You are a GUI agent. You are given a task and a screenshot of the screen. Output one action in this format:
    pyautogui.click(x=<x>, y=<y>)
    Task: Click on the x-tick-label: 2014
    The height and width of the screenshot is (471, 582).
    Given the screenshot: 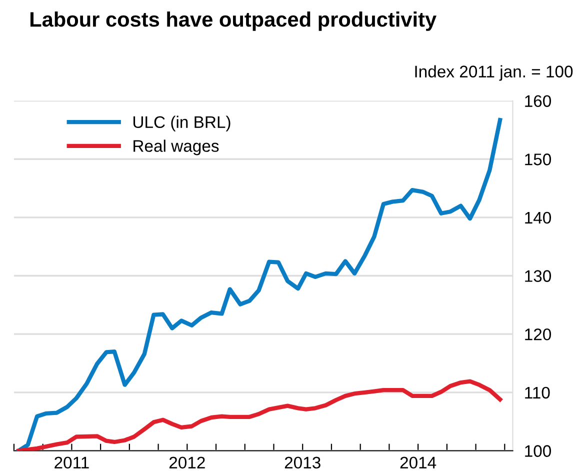 What is the action you would take?
    pyautogui.click(x=418, y=462)
    